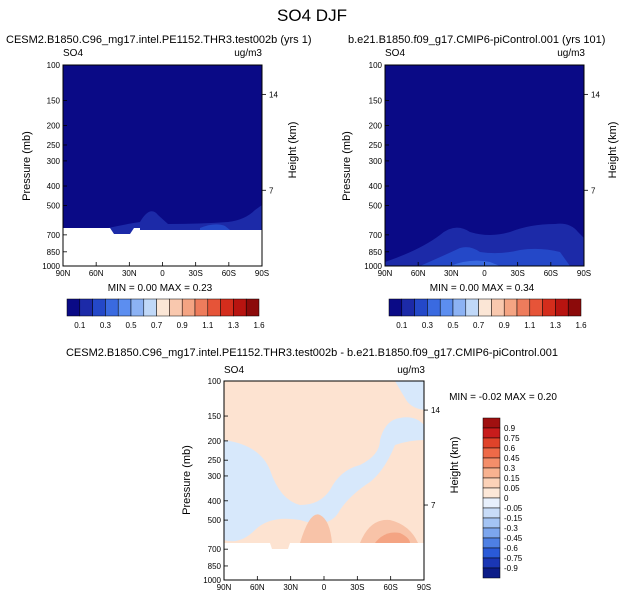 The height and width of the screenshot is (602, 625). What do you see at coordinates (511, 548) in the screenshot?
I see `colorbar-label: -0.6` at bounding box center [511, 548].